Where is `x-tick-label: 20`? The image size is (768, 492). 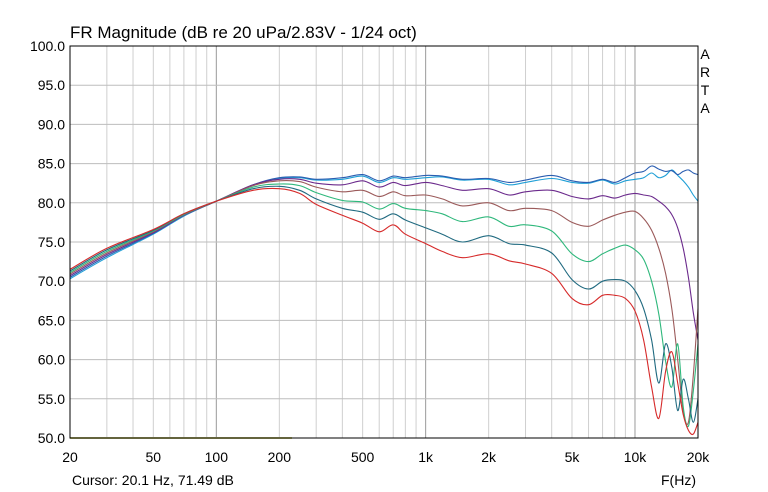
x-tick-label: 20 is located at coordinates (70, 457).